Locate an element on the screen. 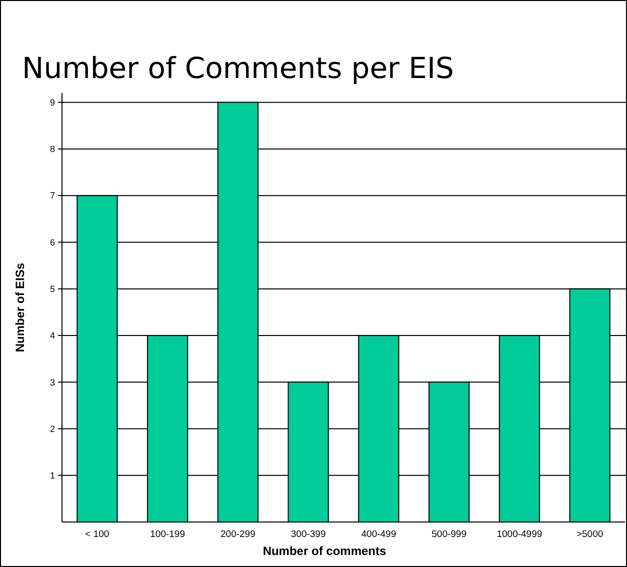  x-axis-title: Number of comments is located at coordinates (324, 551).